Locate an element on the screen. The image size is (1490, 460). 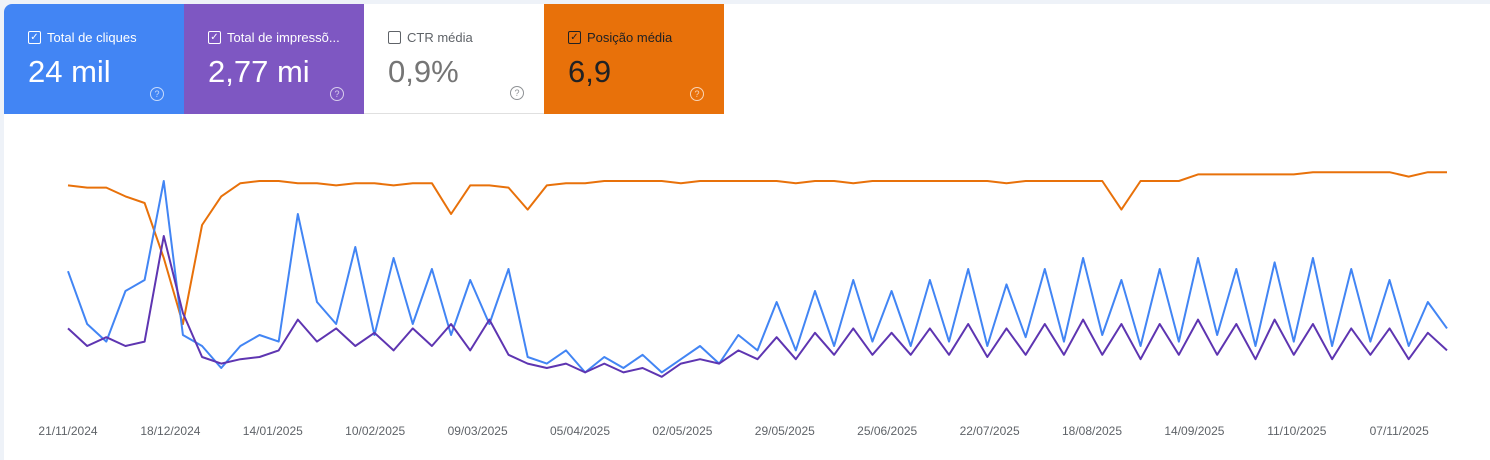
metric-value: 24 mil is located at coordinates (69, 71).